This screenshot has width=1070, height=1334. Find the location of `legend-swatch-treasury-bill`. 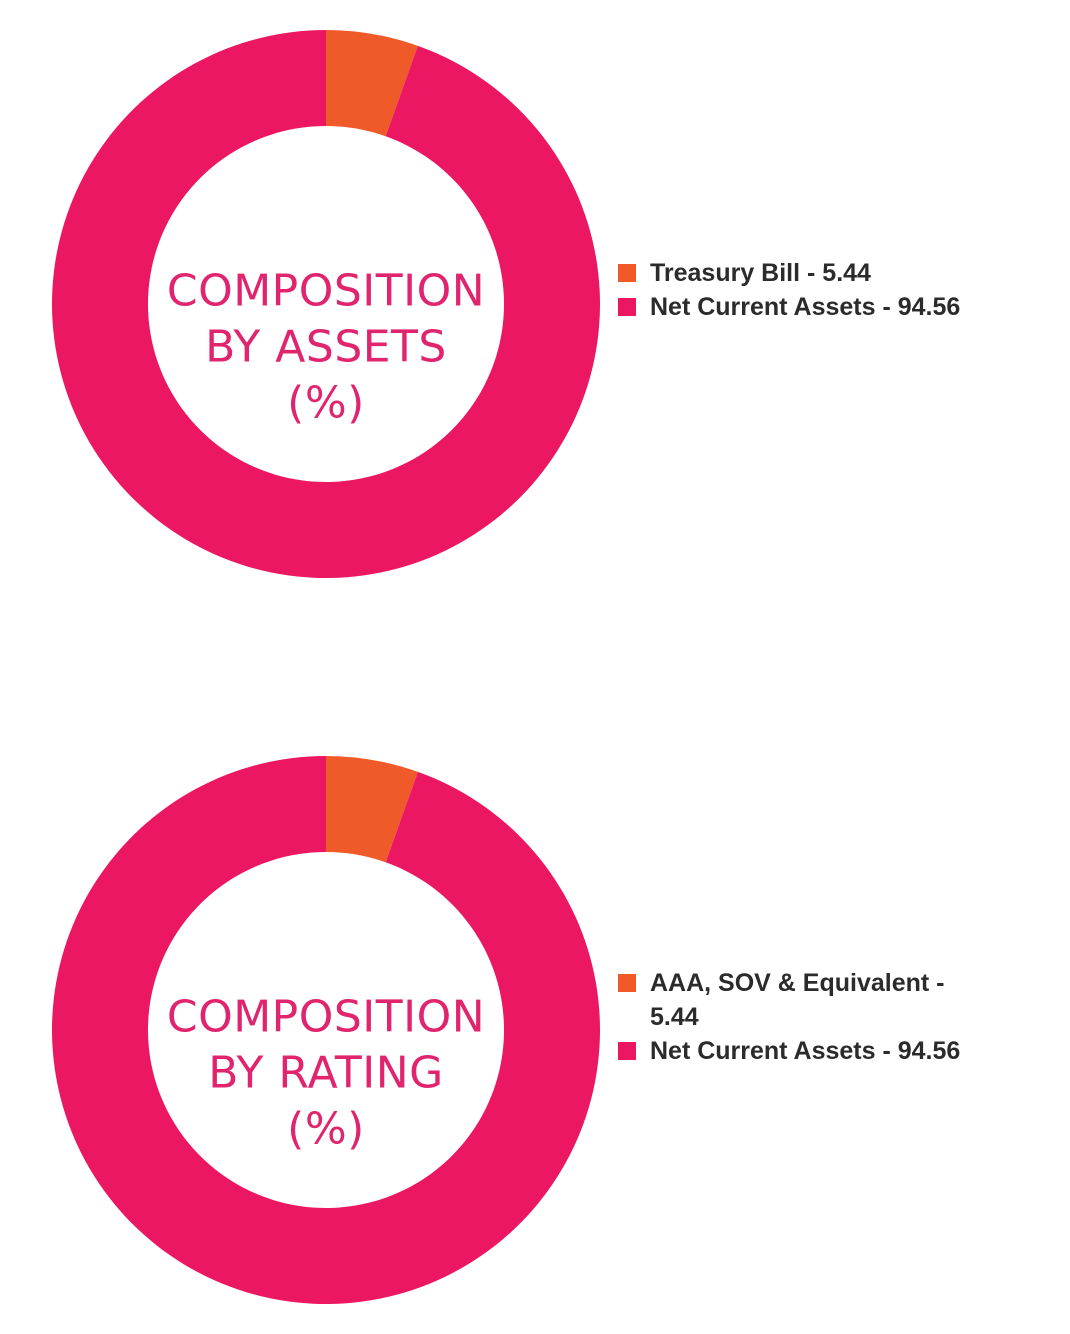

legend-swatch-treasury-bill is located at coordinates (627, 273).